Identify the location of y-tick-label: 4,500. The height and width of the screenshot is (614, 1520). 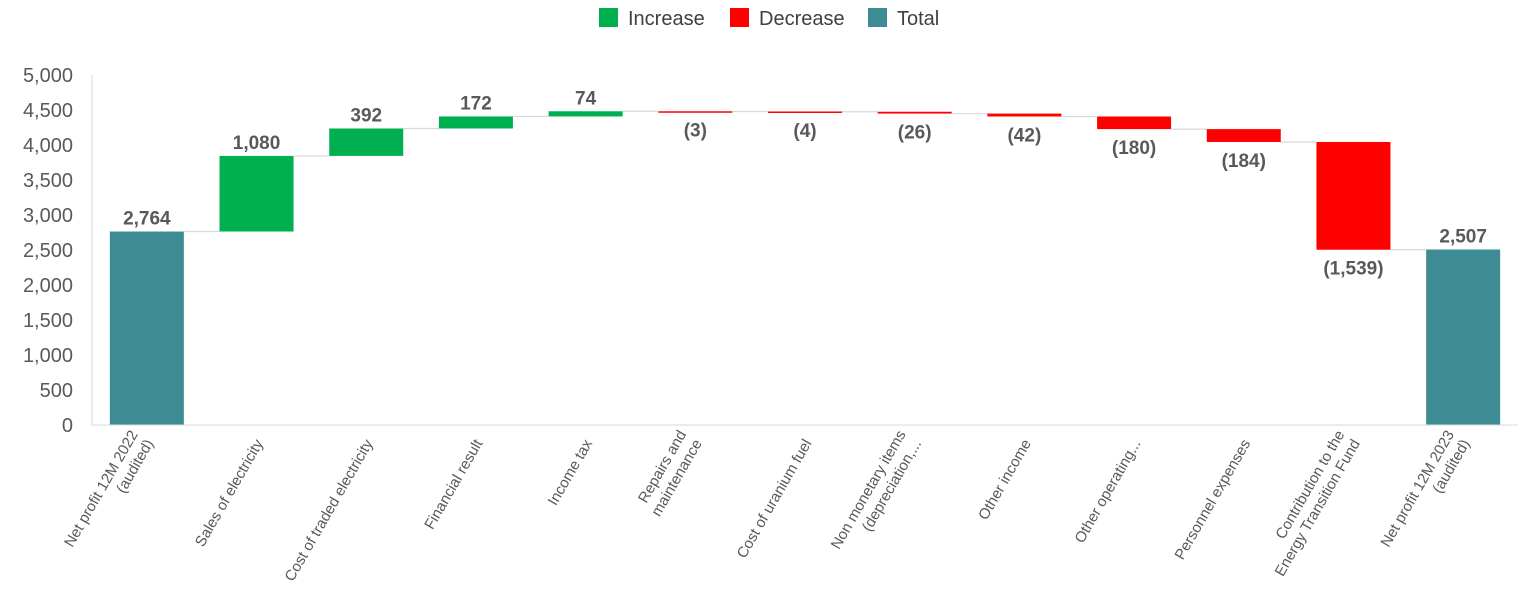
(48, 111).